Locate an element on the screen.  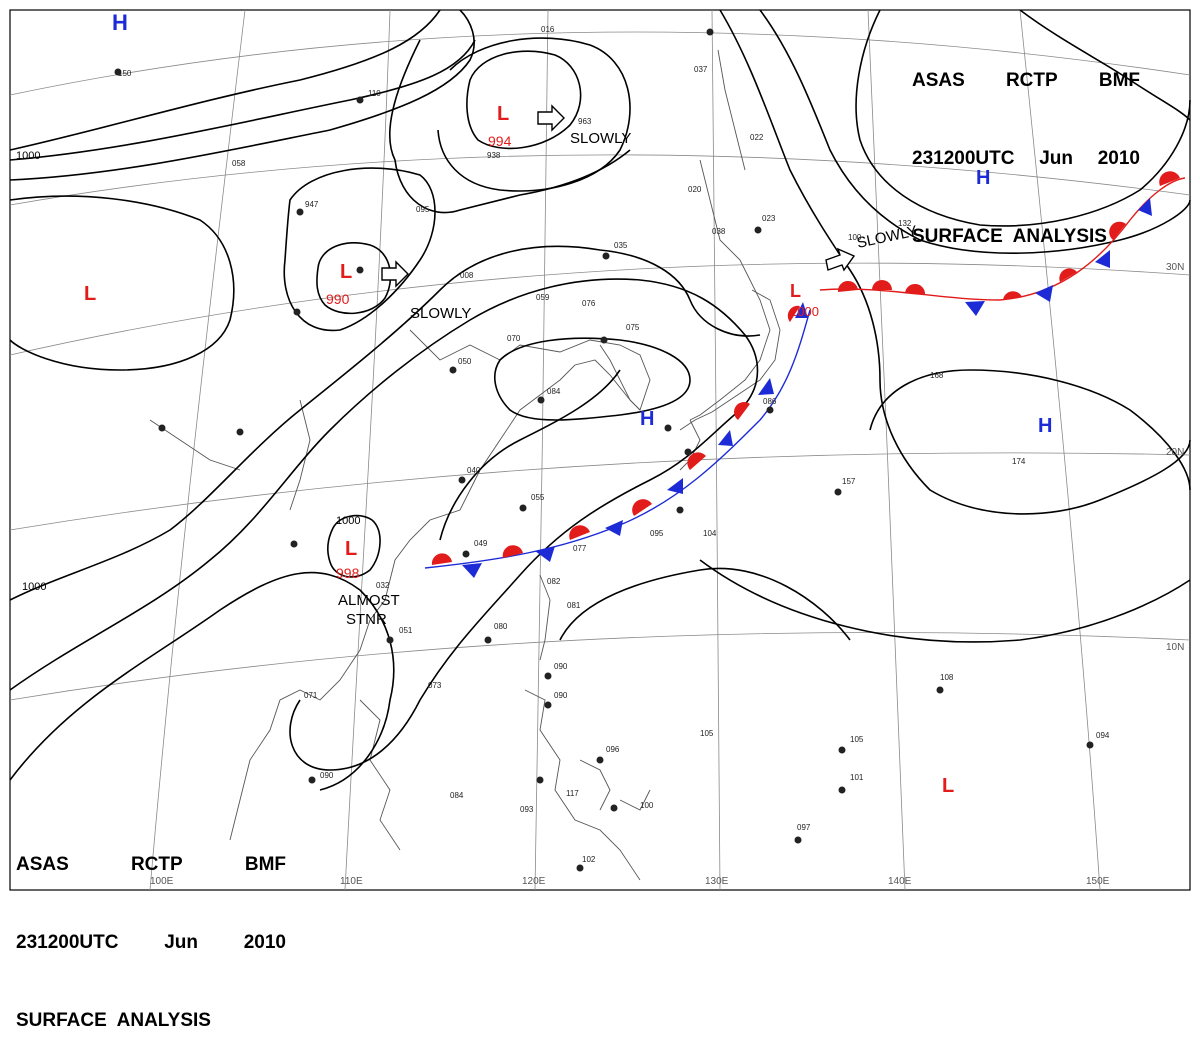
header-line-2: 231200UTC Jun 2010 is located at coordinates (1026, 159).